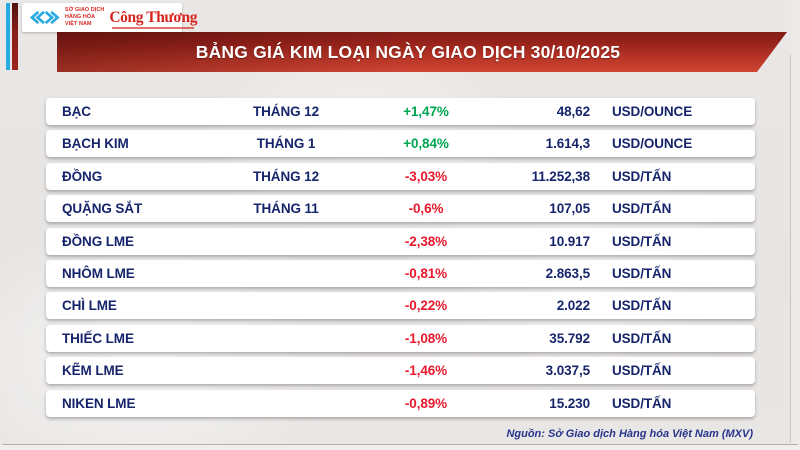 This screenshot has width=800, height=450. Describe the element at coordinates (102, 209) in the screenshot. I see `commodity-name: QUẶNG SẮT` at that location.